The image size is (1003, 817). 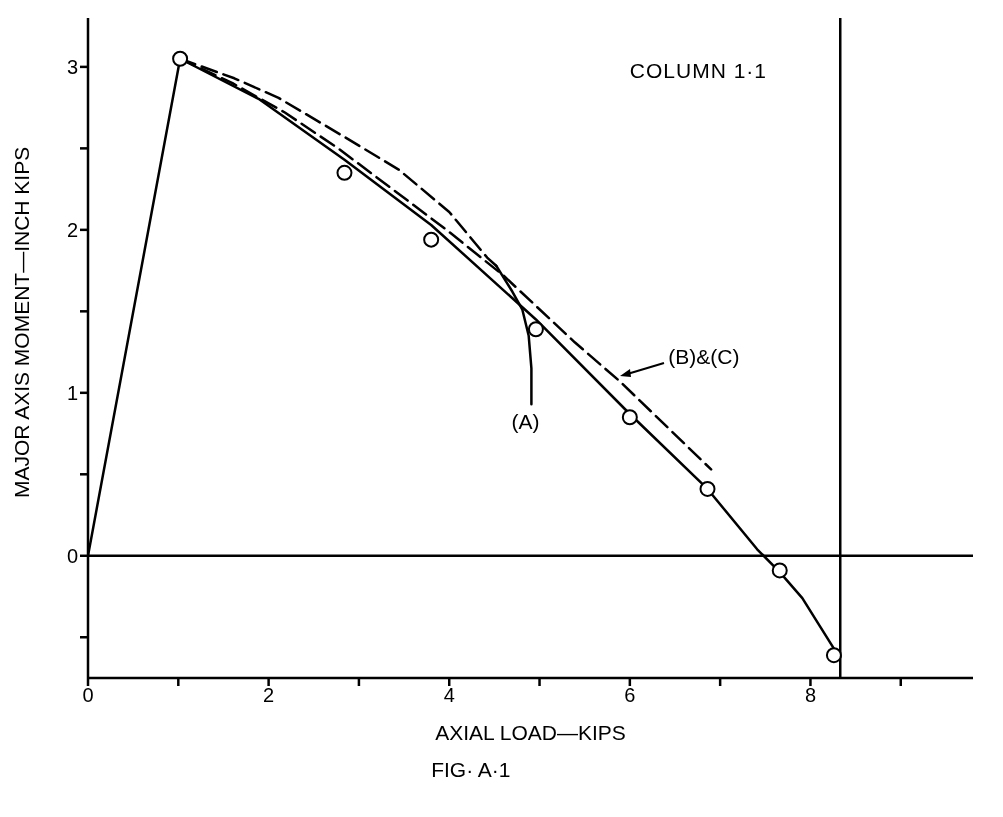 I want to click on text: FIG· A·1, so click(x=471, y=770).